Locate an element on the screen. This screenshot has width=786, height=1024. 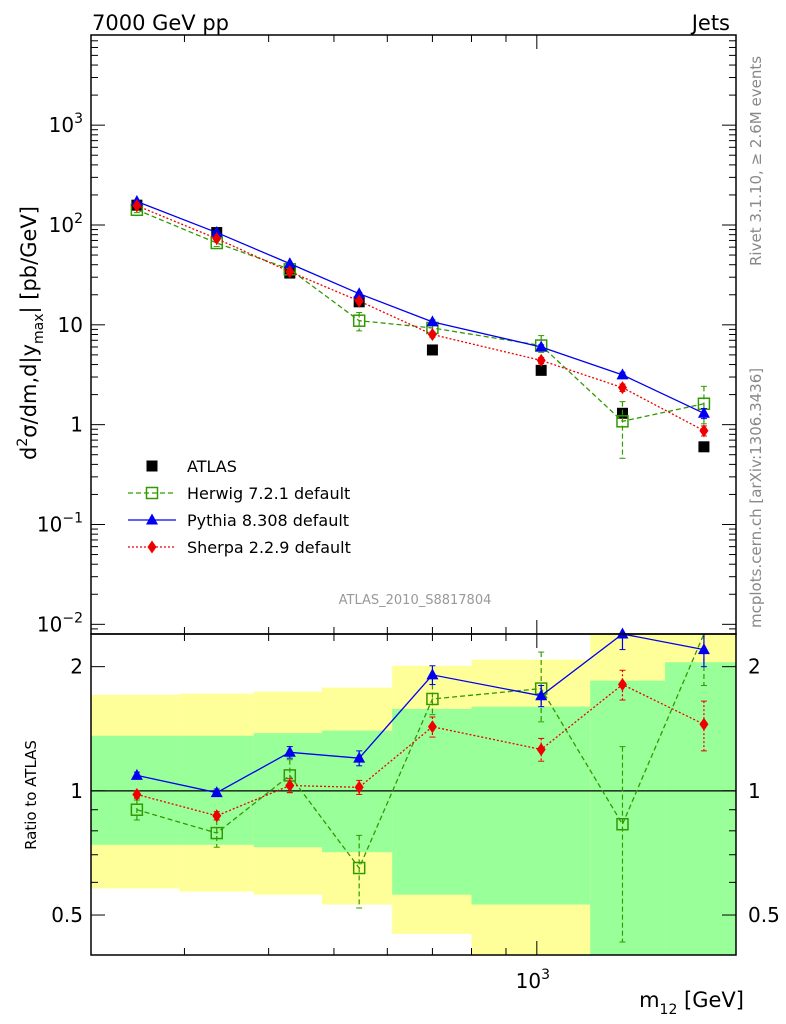
legend-marker-pythia is located at coordinates (152, 519).